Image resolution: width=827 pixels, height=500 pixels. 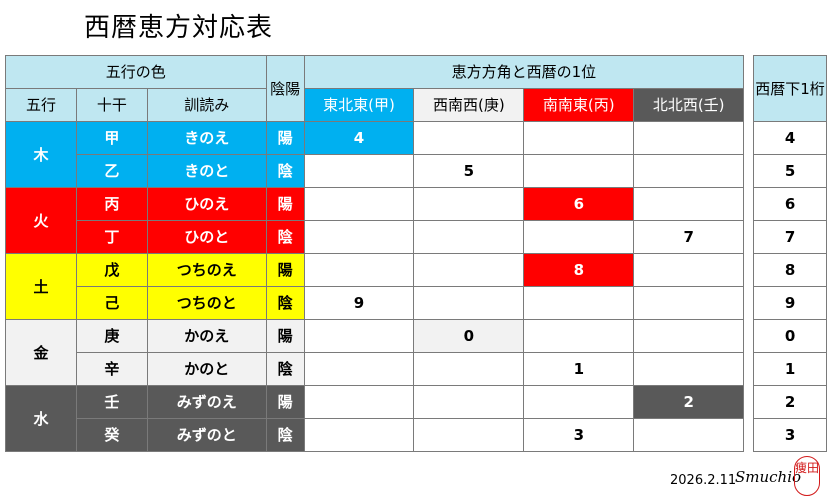 What do you see at coordinates (206, 336) in the screenshot?
I see `kunyomi-cell: かのえ` at bounding box center [206, 336].